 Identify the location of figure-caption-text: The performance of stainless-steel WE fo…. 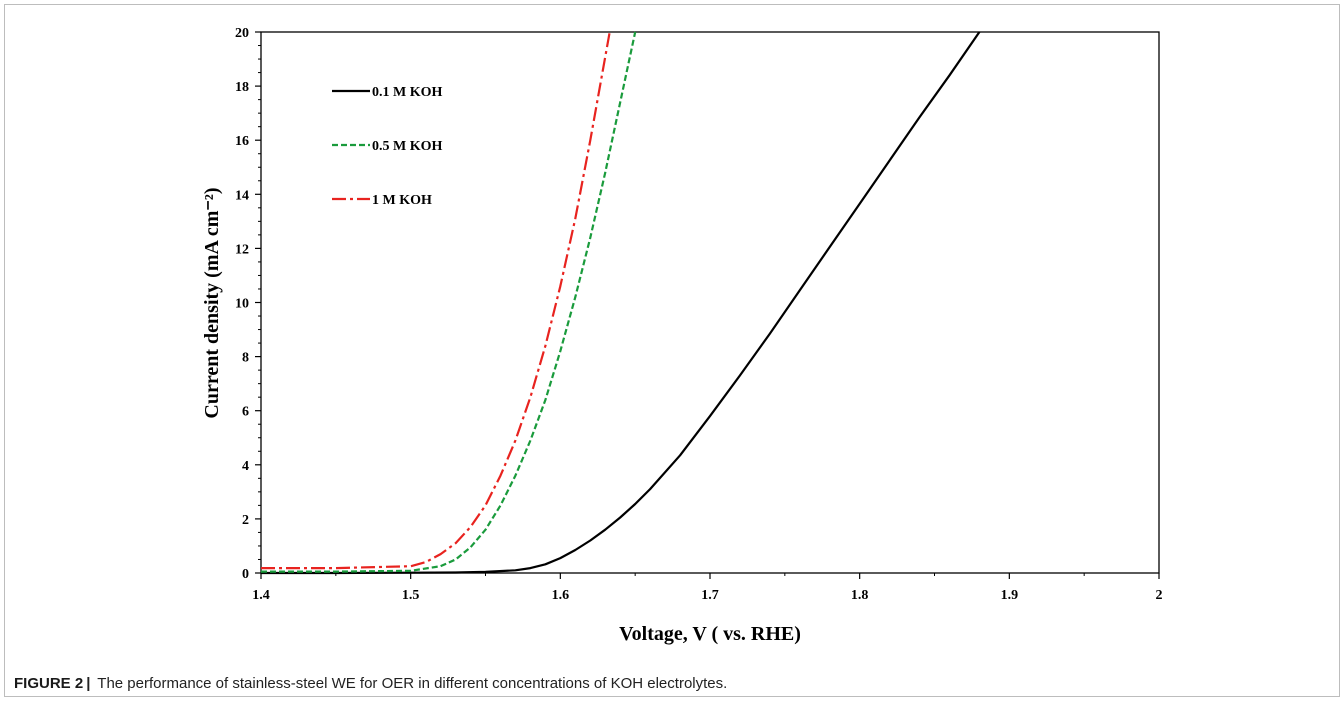
(412, 683).